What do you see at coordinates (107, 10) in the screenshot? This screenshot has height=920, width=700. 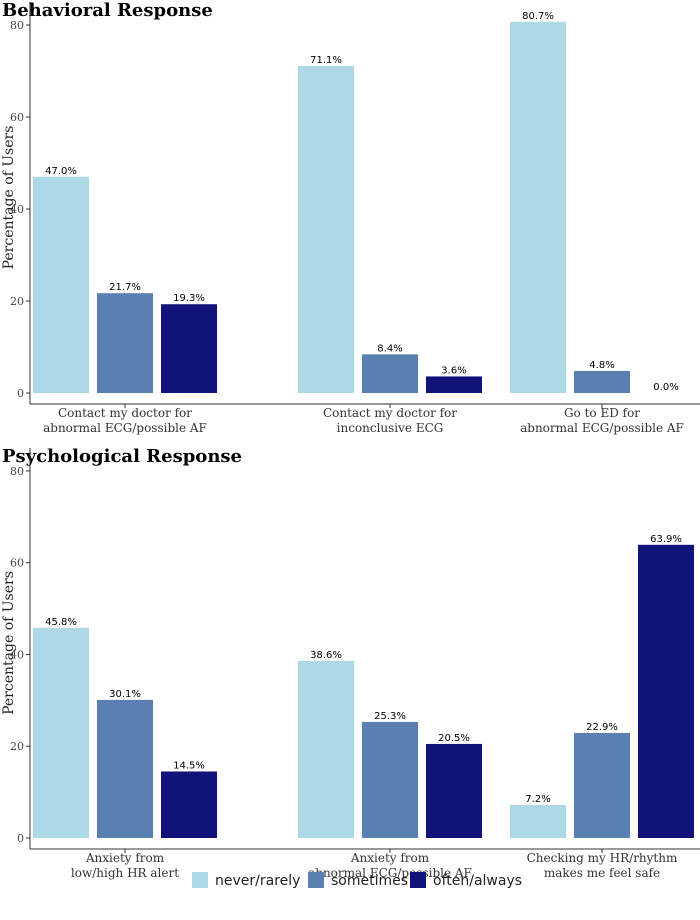 I see `chart-title: Behavioral Response` at bounding box center [107, 10].